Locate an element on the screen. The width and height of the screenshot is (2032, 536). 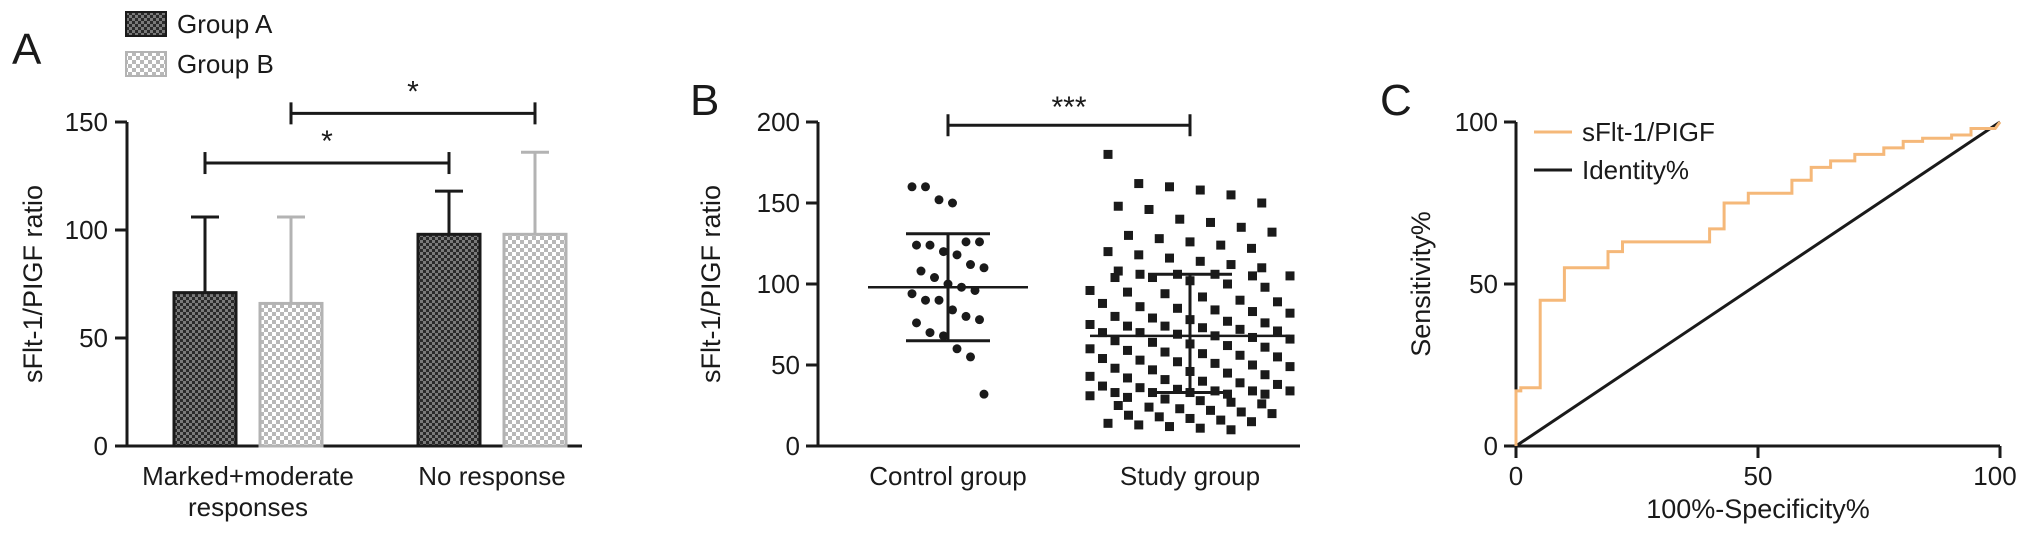
panel-a-significance: ** is located at coordinates (370, 125).